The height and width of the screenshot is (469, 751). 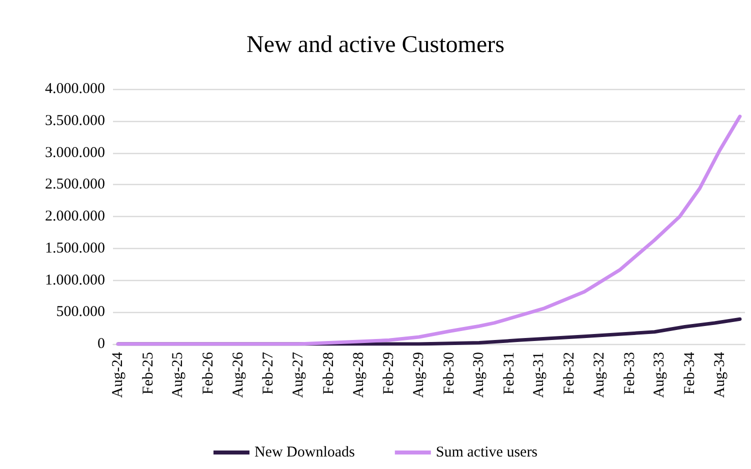 What do you see at coordinates (75, 248) in the screenshot?
I see `y-tick-label: 1.500.000` at bounding box center [75, 248].